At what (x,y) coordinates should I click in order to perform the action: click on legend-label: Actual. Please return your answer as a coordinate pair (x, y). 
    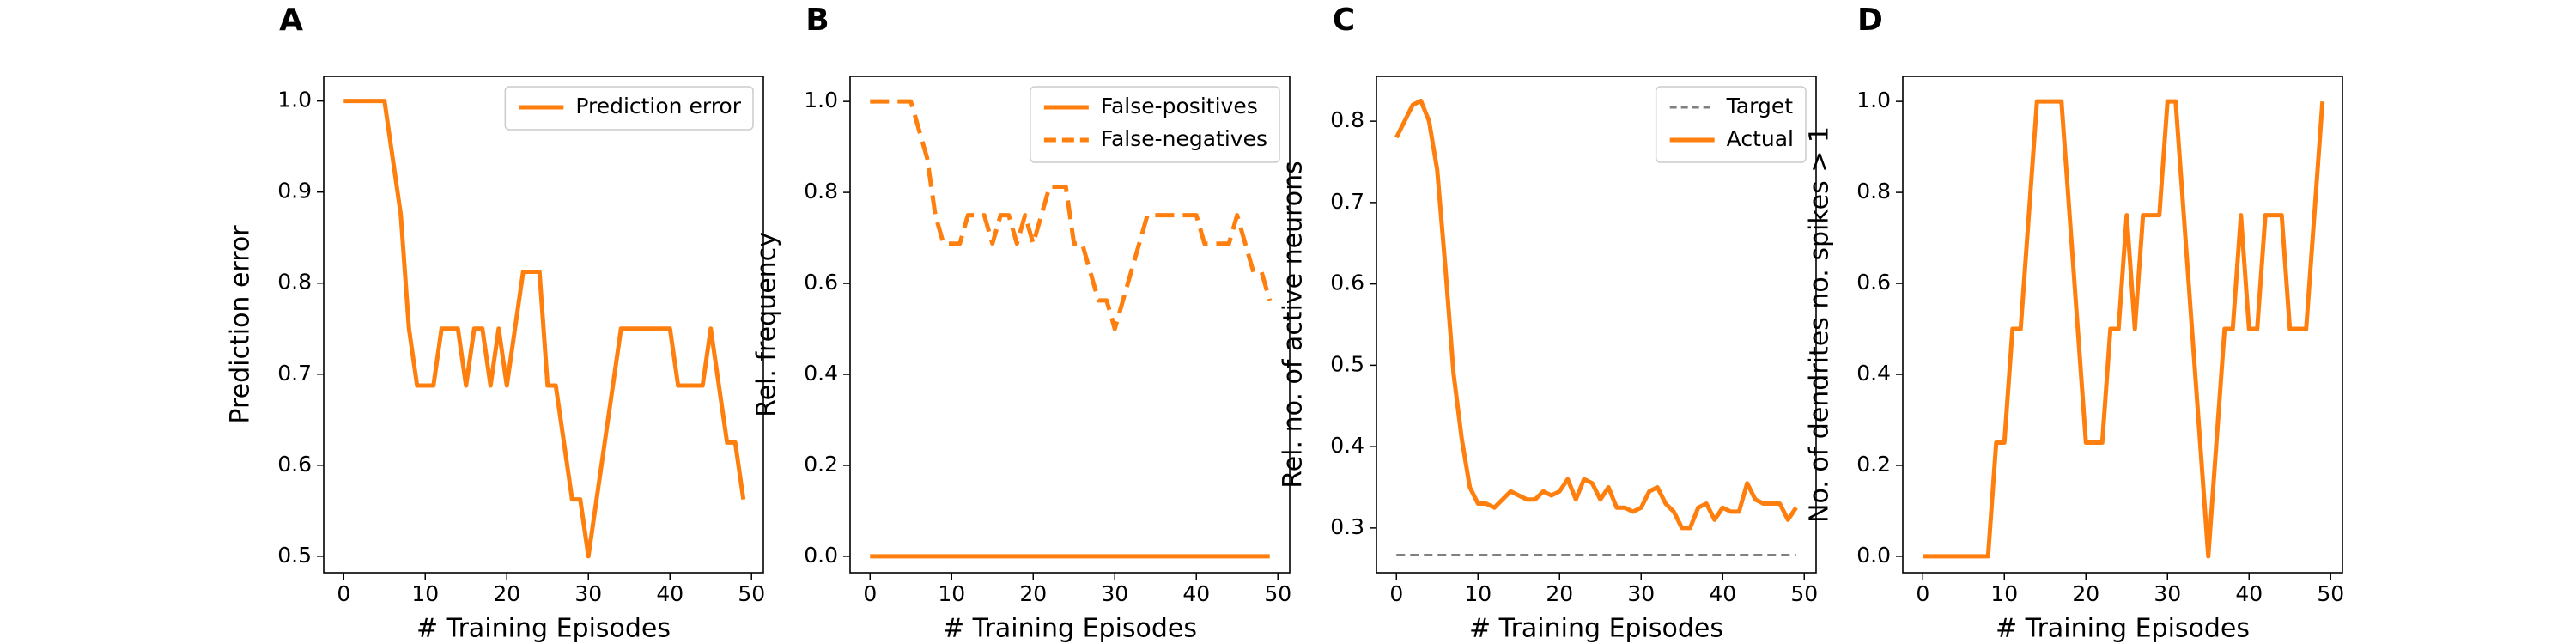
    Looking at the image, I should click on (1761, 138).